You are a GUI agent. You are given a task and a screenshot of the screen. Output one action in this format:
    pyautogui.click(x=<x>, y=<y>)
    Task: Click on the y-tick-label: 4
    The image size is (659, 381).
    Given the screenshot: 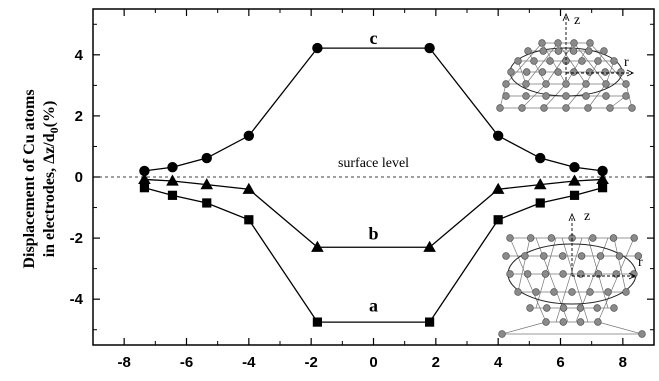 What is the action you would take?
    pyautogui.click(x=79, y=55)
    